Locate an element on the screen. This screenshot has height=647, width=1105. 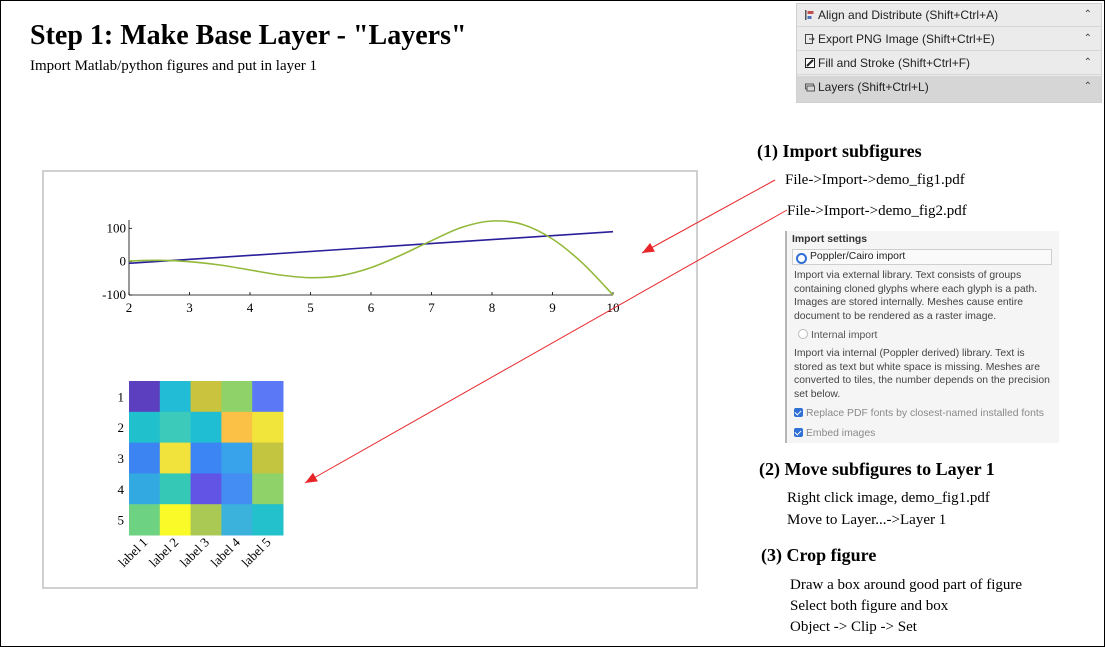
embed-images-checkbox: Embed images is located at coordinates (834, 433).